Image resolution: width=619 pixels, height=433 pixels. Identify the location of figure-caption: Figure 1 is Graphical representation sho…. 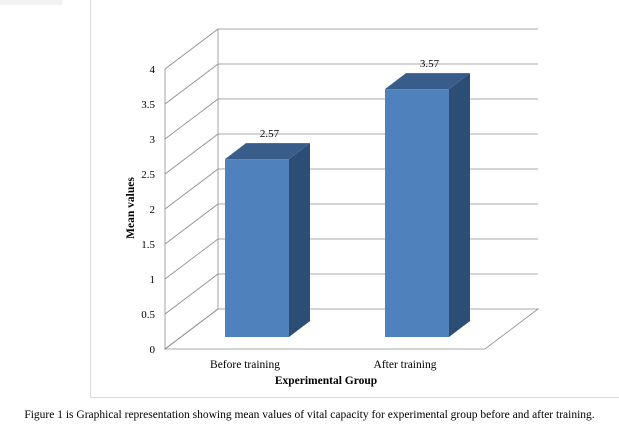
(309, 415).